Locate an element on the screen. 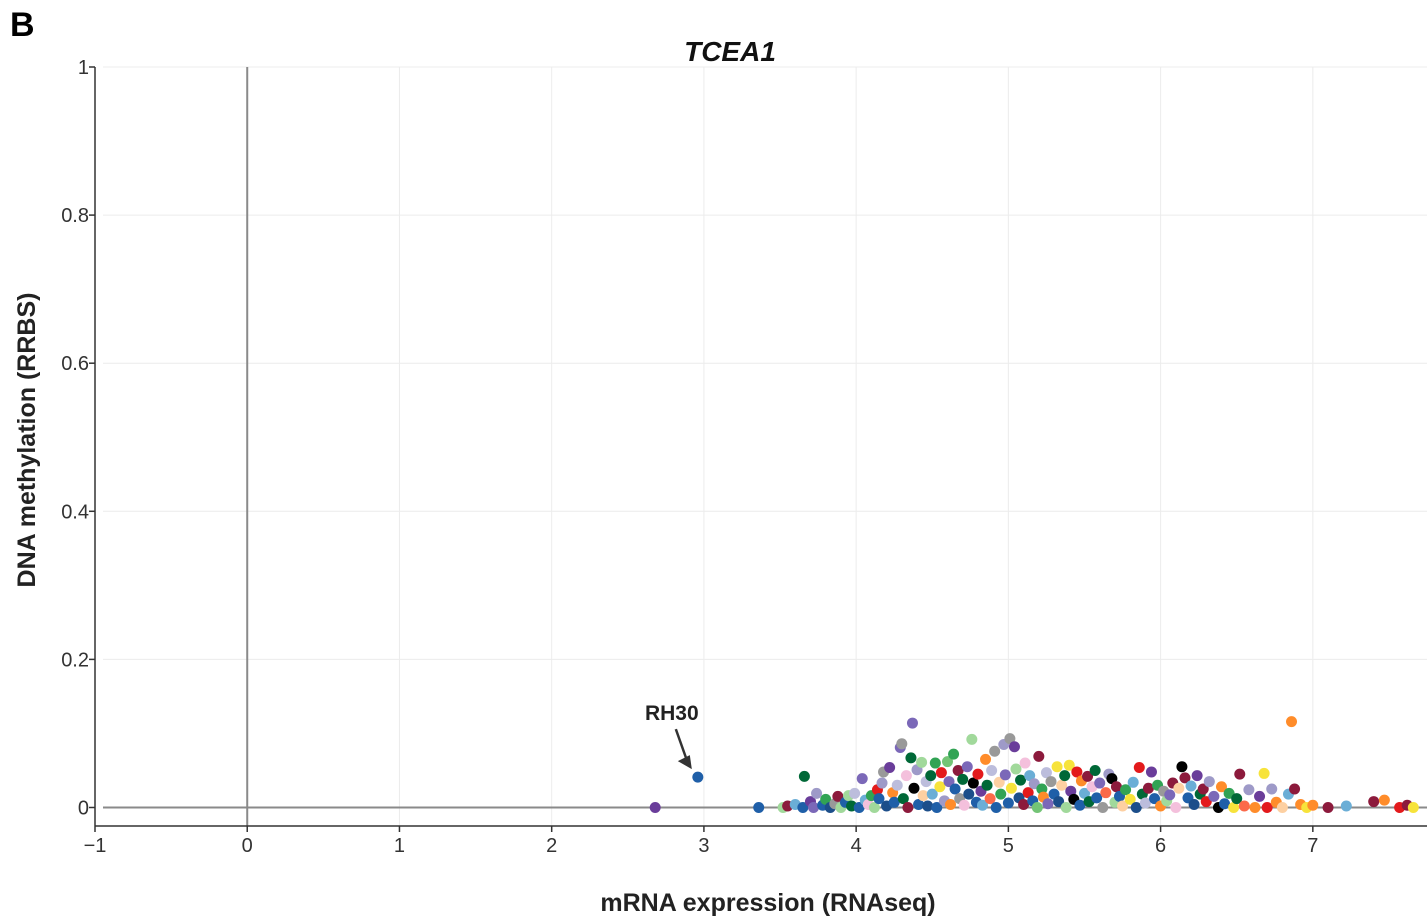 The image size is (1427, 919). chart-title: TCEA1 is located at coordinates (730, 51).